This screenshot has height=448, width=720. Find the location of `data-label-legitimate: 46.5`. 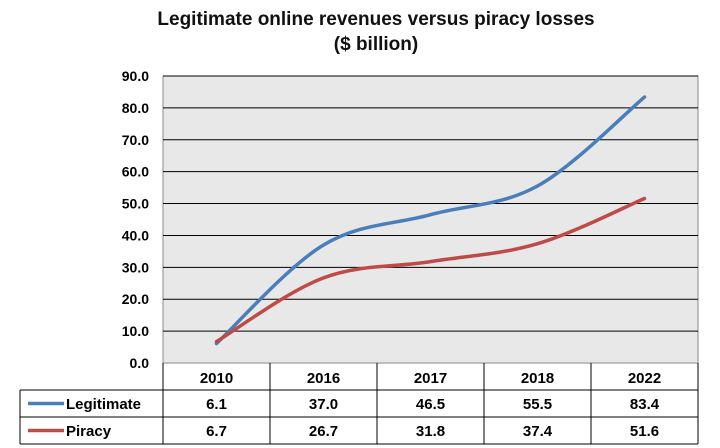

data-label-legitimate: 46.5 is located at coordinates (430, 404).